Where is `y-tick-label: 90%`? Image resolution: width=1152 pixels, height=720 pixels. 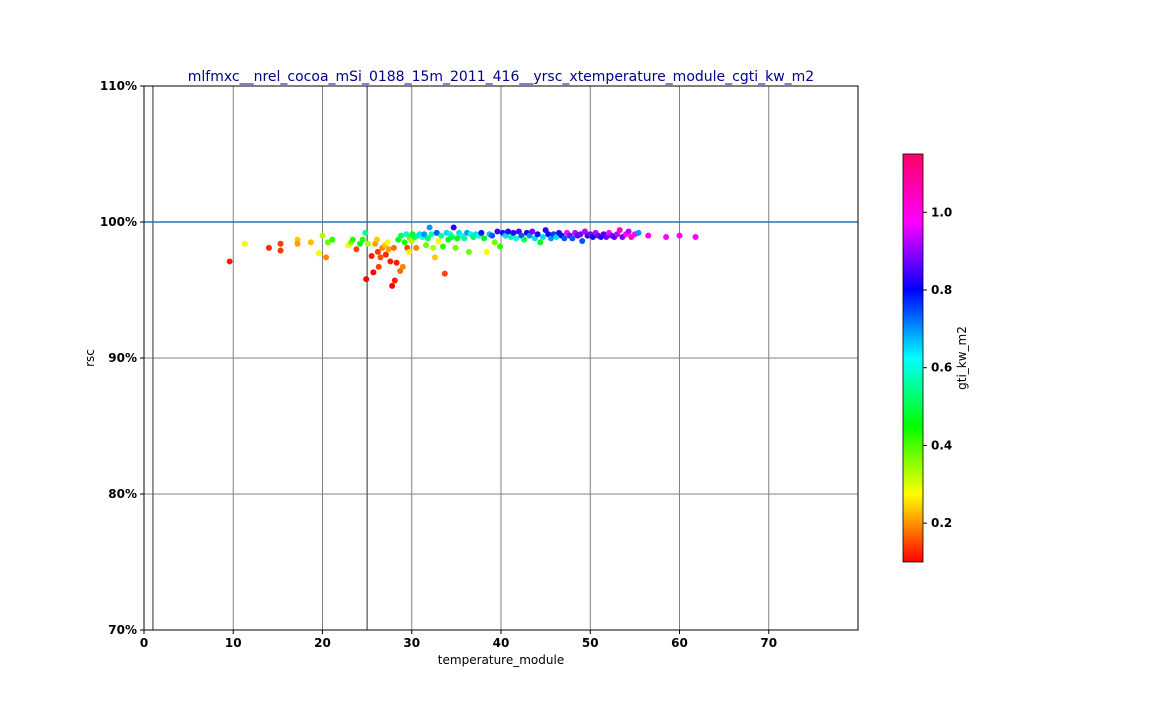
y-tick-label: 90% is located at coordinates (122, 358).